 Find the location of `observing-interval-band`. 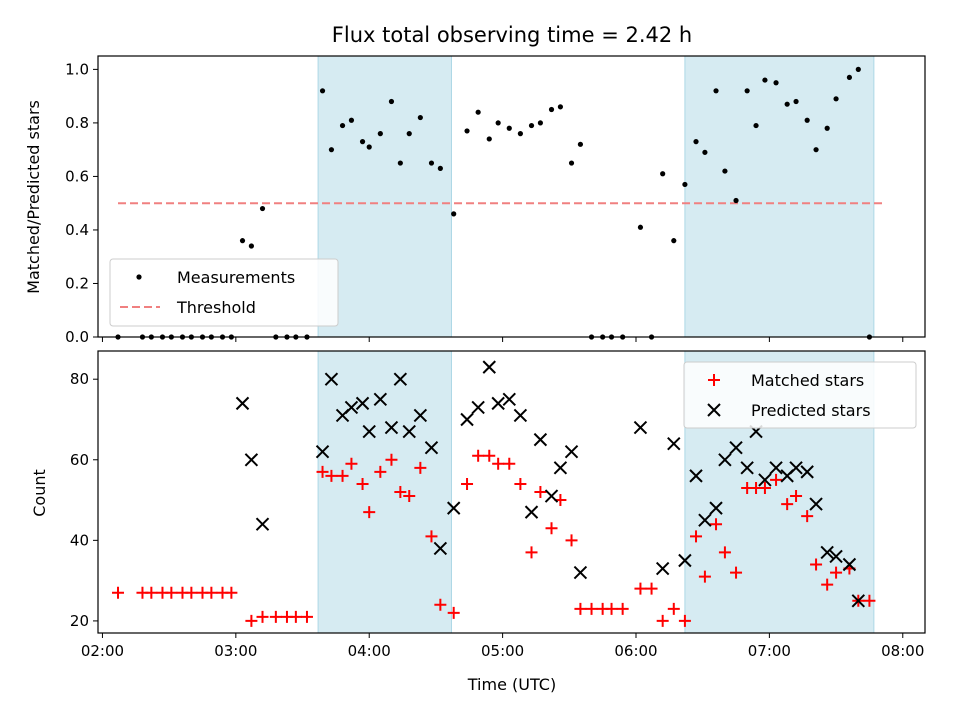

observing-interval-band is located at coordinates (779, 196).